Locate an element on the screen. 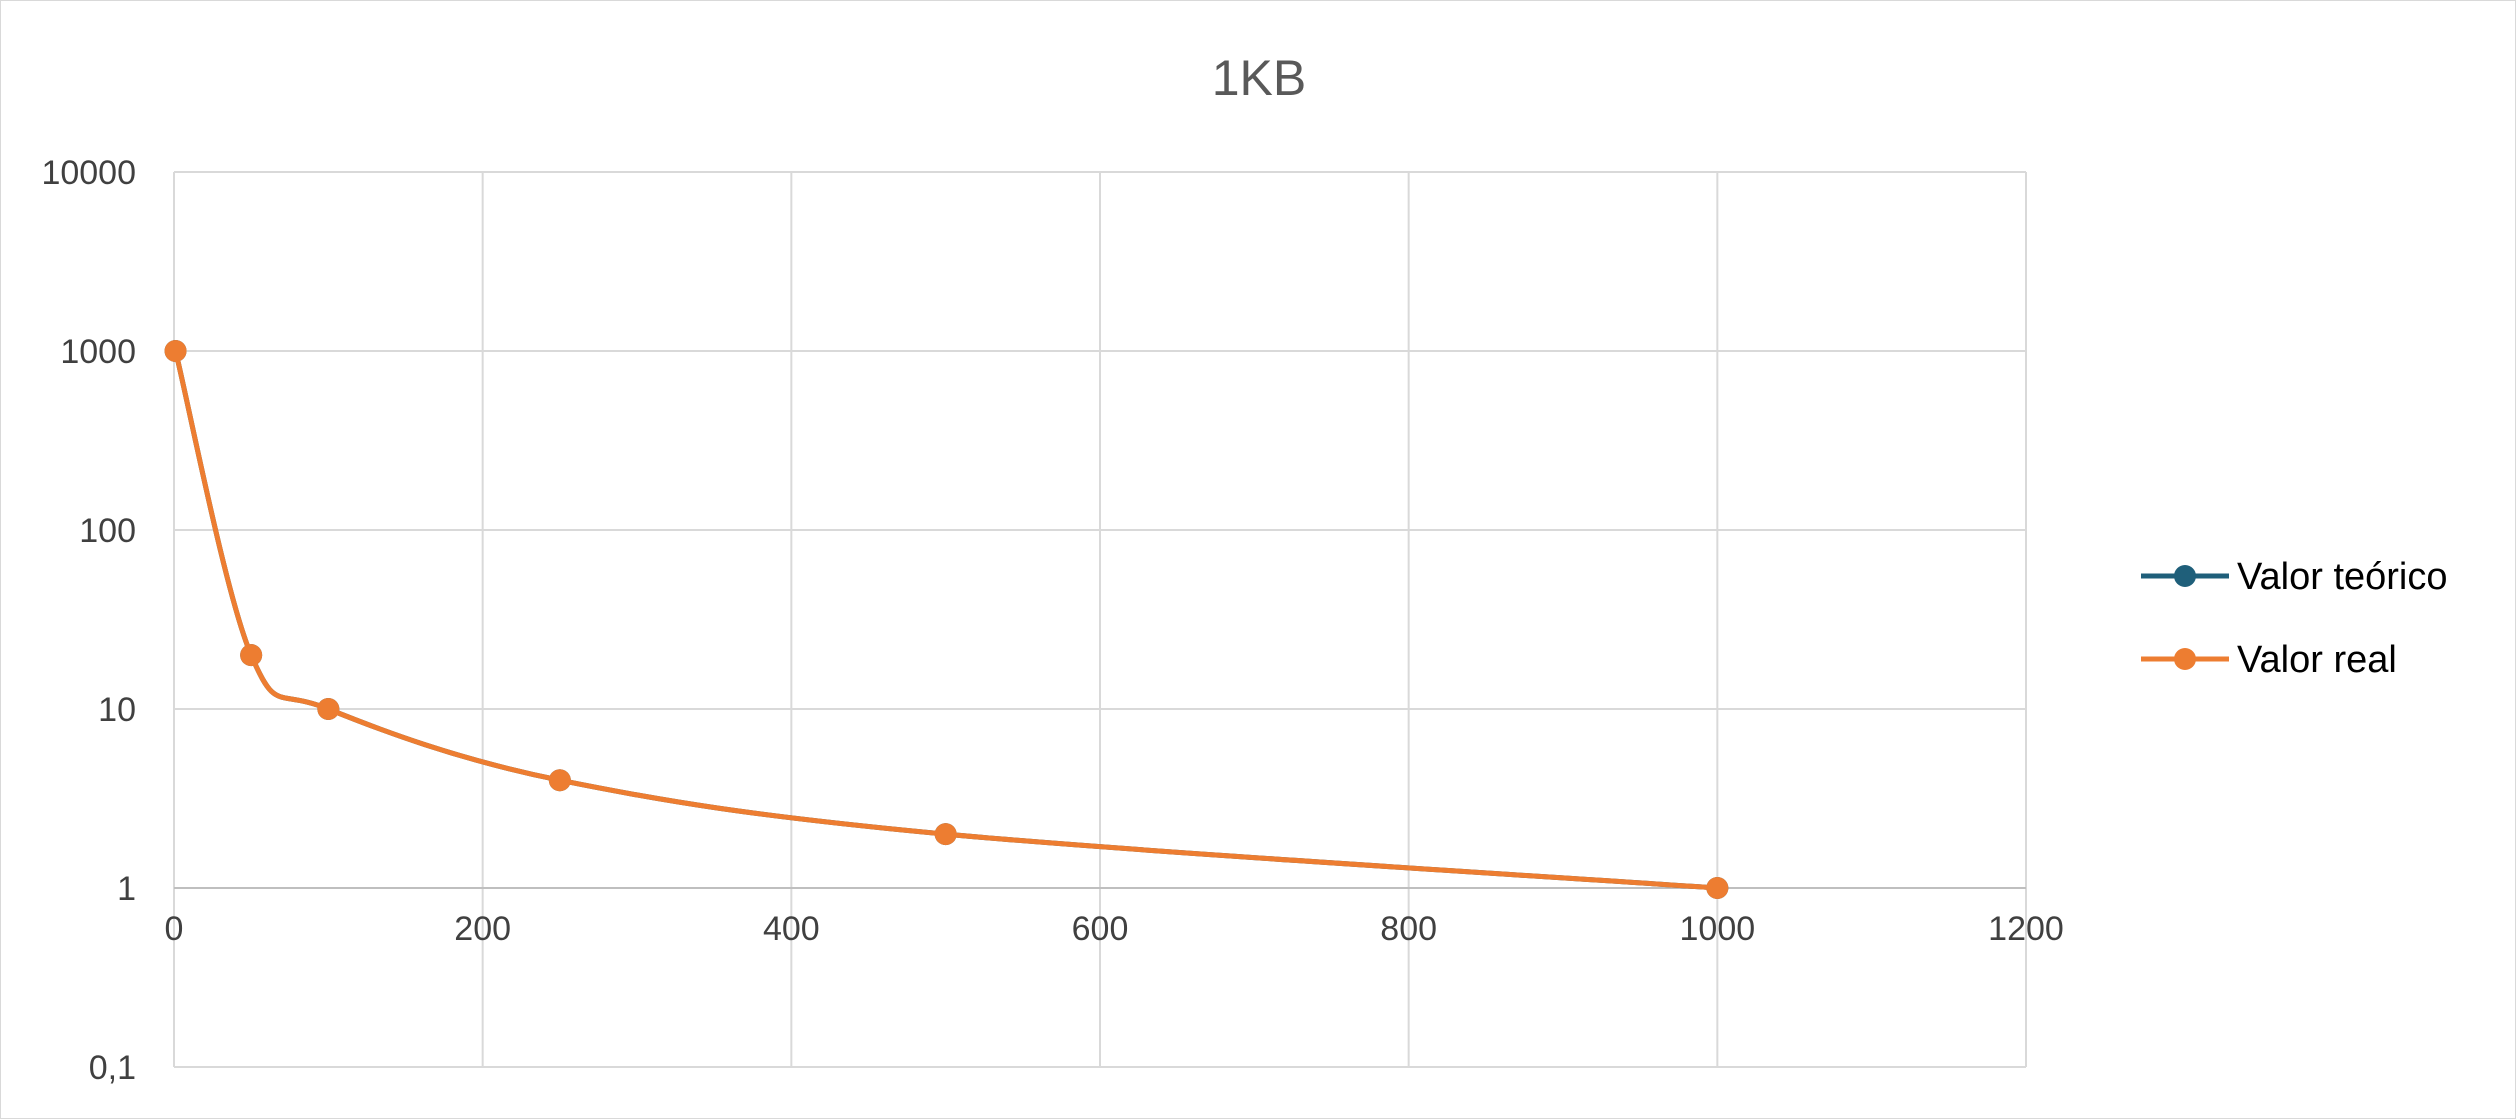  x-tick-label: 400 is located at coordinates (791, 929).